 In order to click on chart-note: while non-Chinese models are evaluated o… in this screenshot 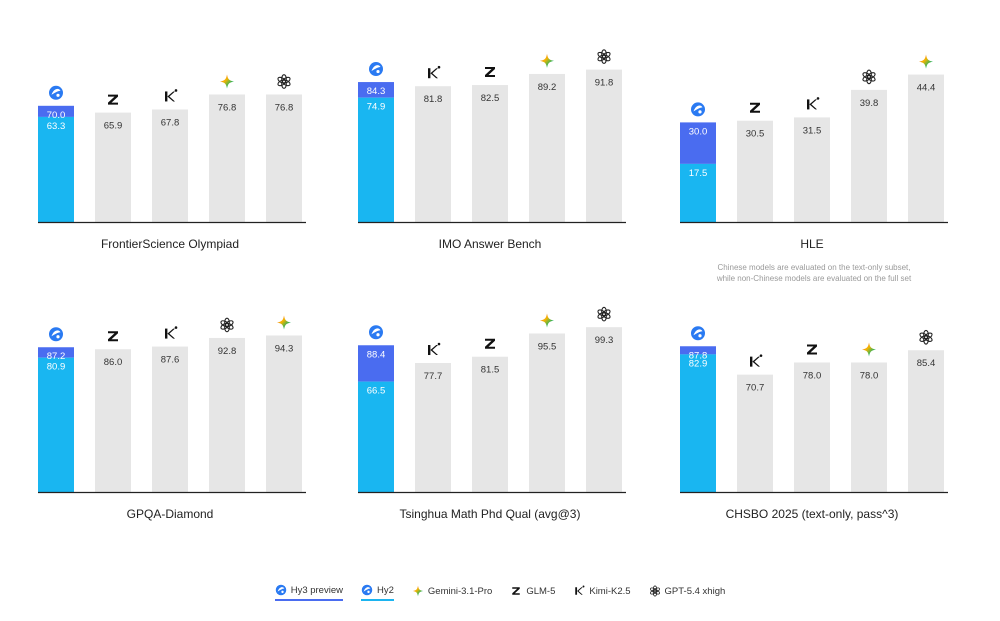, I will do `click(814, 278)`.